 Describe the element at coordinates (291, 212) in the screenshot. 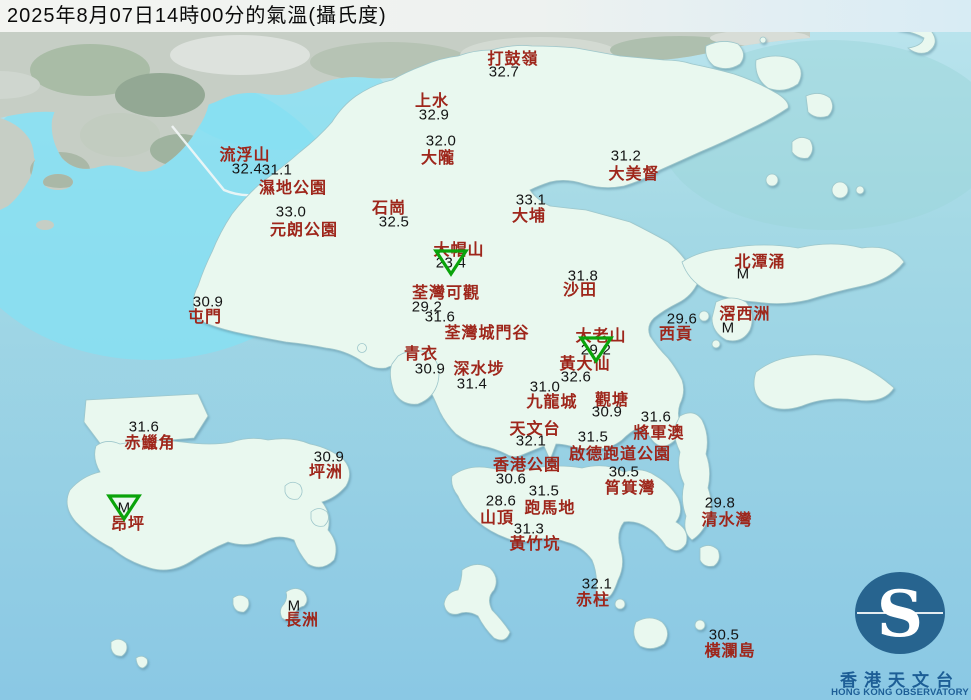

I see `station-temperature-value: 33.0` at that location.